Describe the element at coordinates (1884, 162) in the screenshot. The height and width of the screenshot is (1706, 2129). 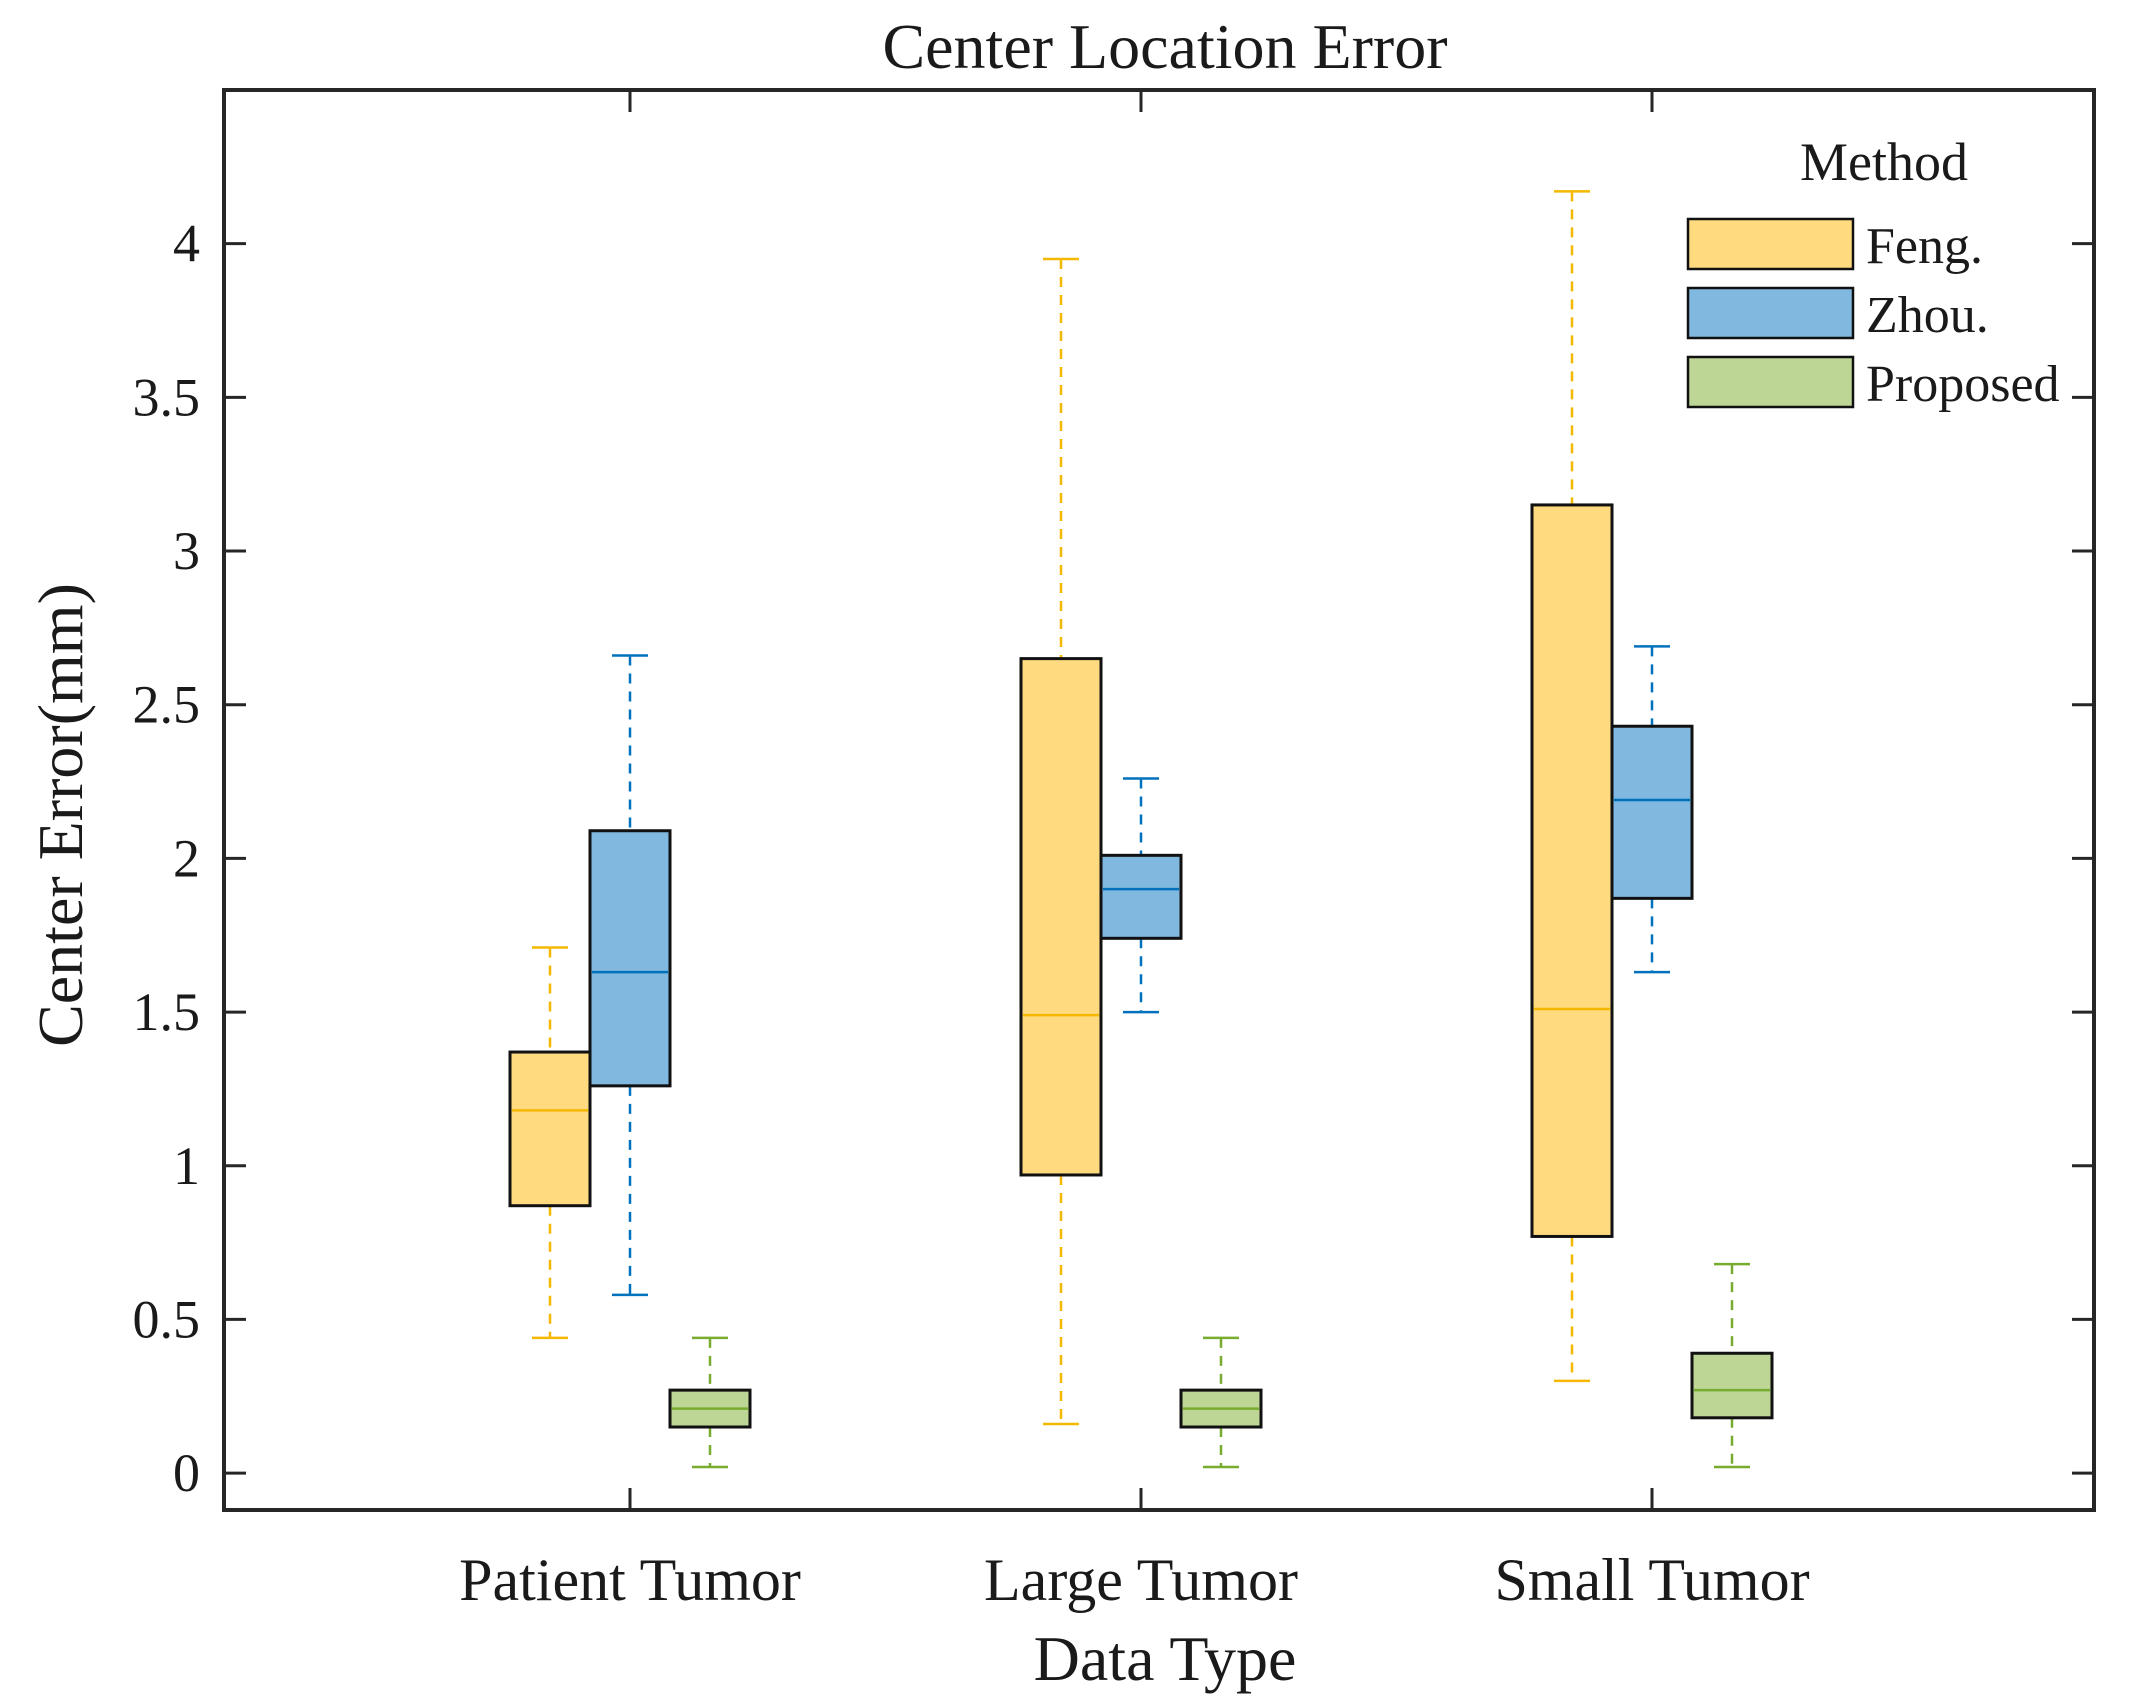
I see `legend-title: Method` at that location.